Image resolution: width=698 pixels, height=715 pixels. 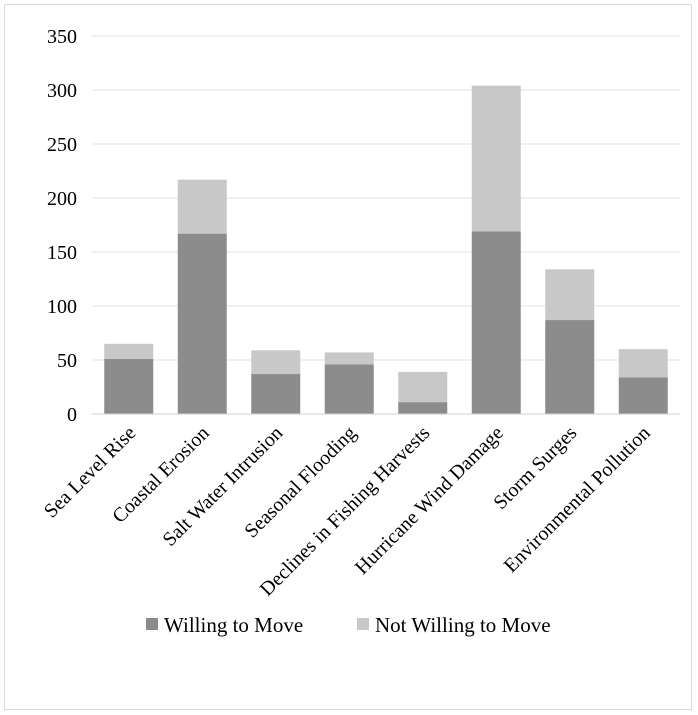 What do you see at coordinates (463, 625) in the screenshot?
I see `legend-label: Not Willing to Move` at bounding box center [463, 625].